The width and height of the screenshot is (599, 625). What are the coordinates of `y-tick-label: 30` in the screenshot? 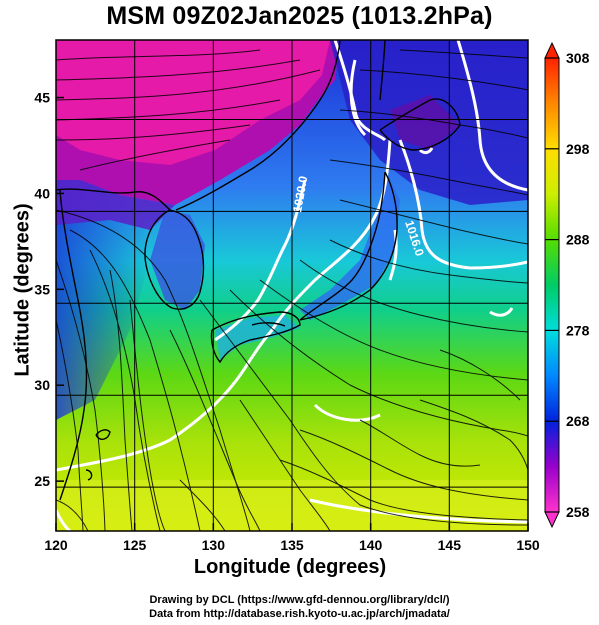 It's located at (42, 385).